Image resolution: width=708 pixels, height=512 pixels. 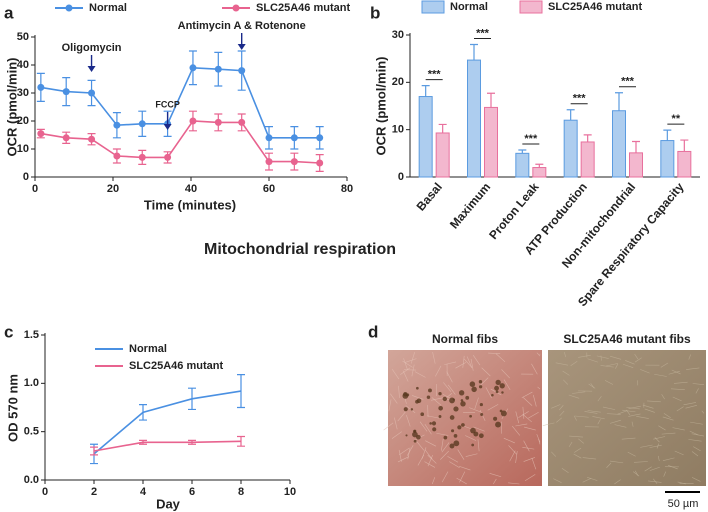 What do you see at coordinates (429, 197) in the screenshot?
I see `x-tick-label: Basal` at bounding box center [429, 197].